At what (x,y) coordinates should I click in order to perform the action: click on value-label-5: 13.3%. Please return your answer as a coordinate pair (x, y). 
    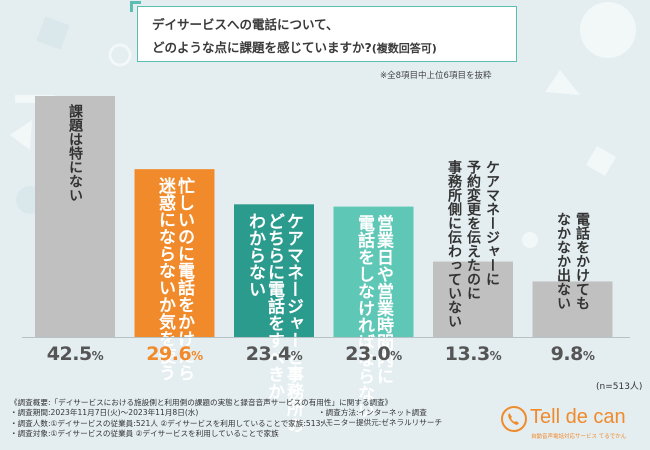
    Looking at the image, I should click on (473, 354).